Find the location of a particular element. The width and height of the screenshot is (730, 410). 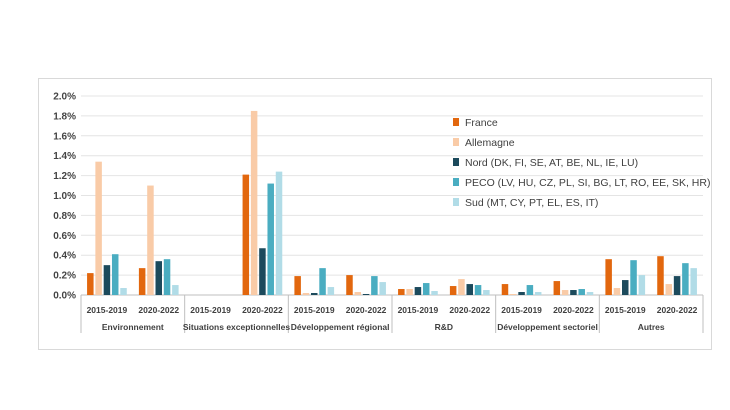

legend-label: Sud (MT, CY, PT, EL, ES, IT) is located at coordinates (531, 203).